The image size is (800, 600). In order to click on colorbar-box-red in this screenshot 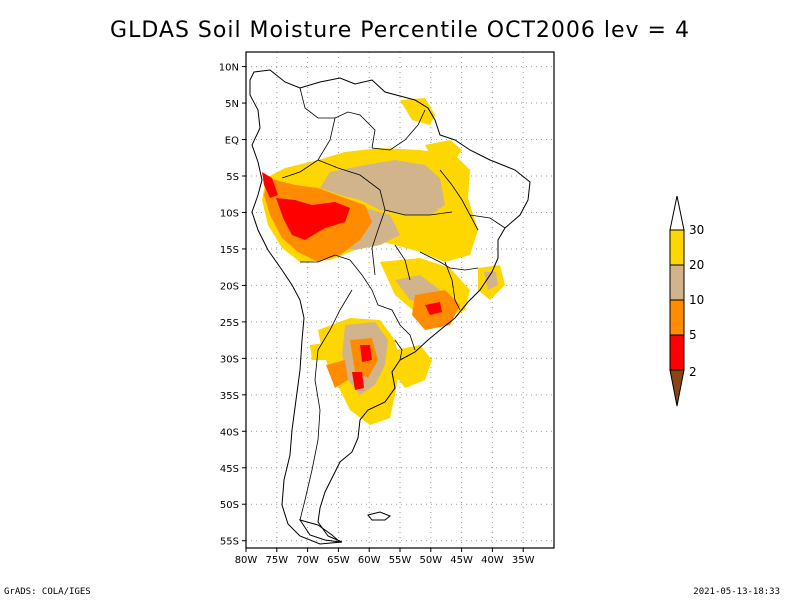, I will do `click(677, 352)`.